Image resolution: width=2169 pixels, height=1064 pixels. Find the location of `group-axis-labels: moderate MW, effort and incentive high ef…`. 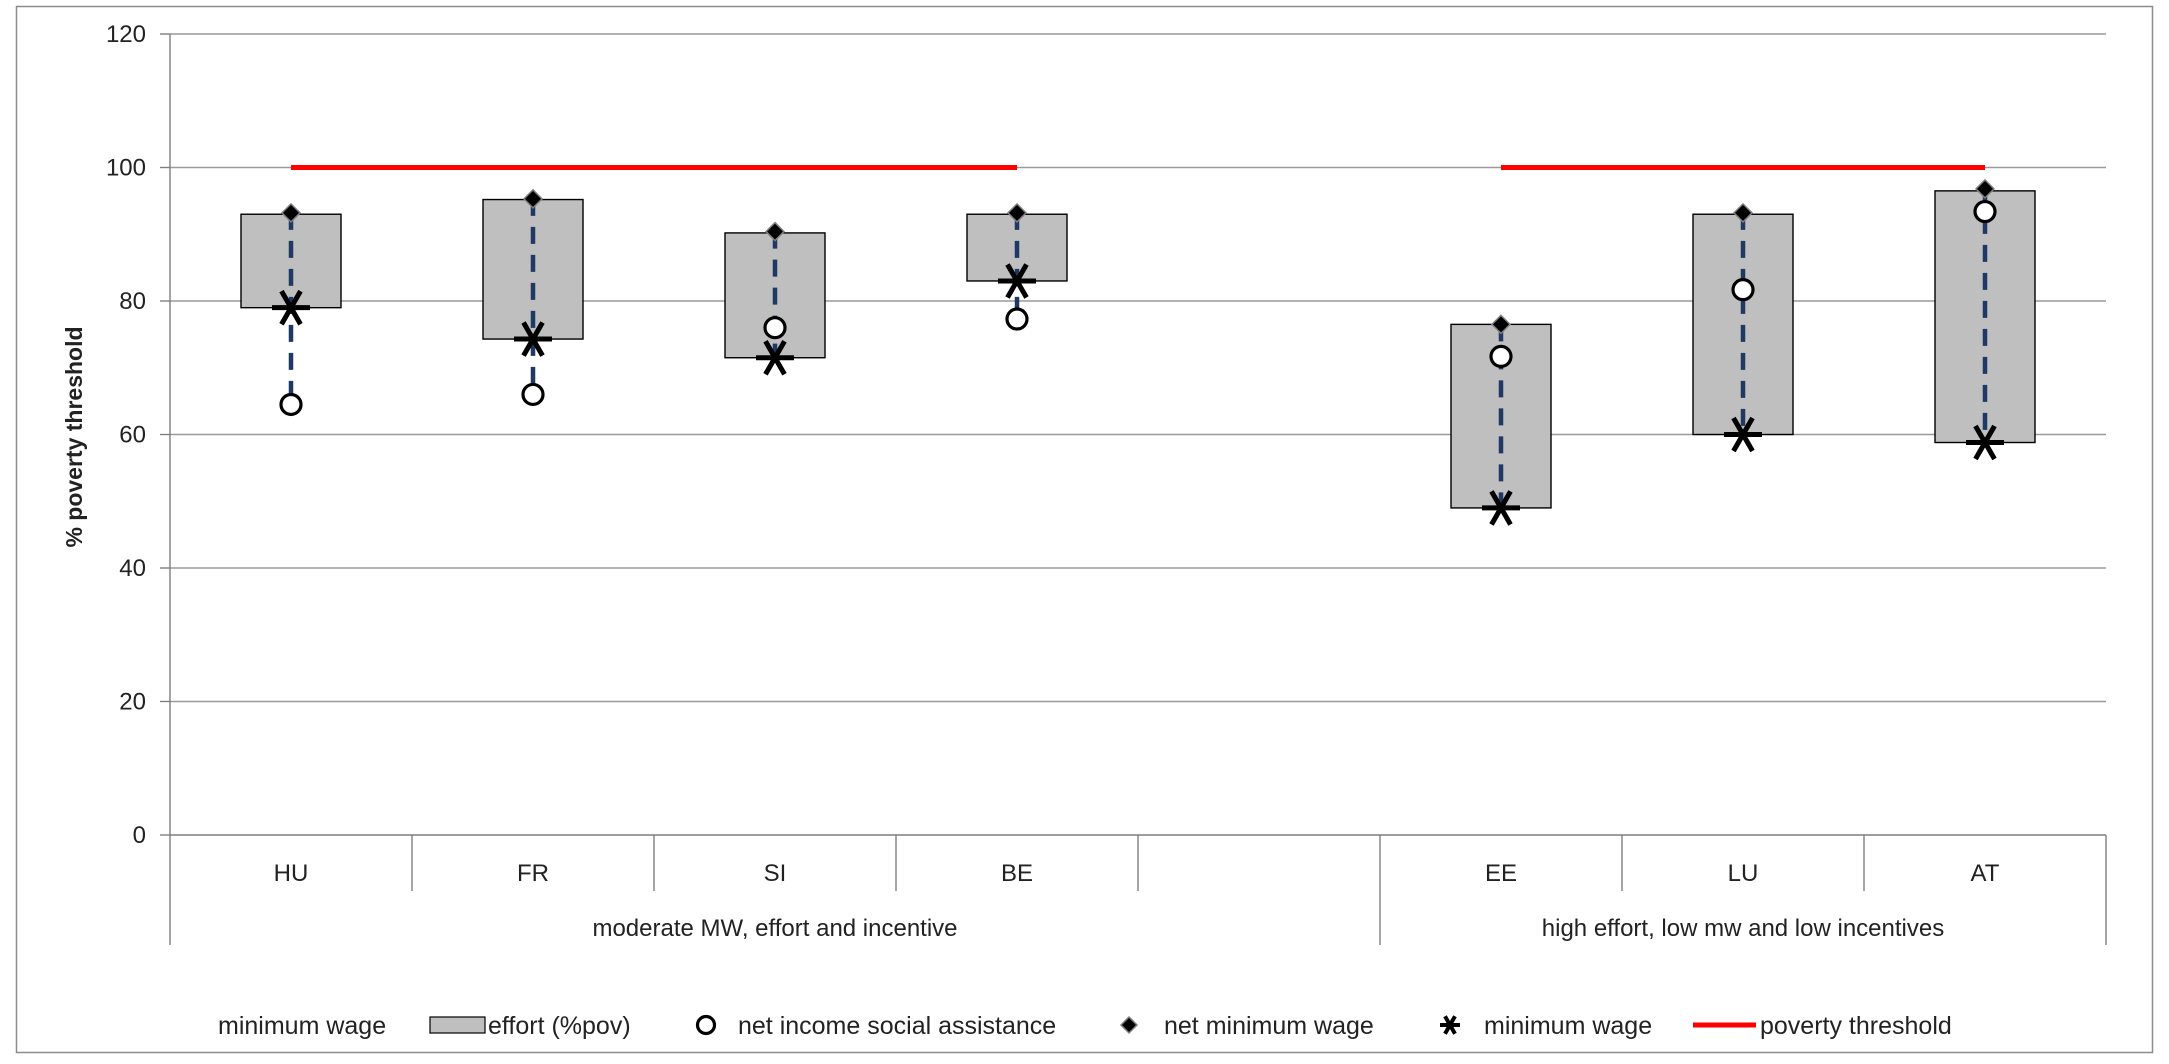

group-axis-labels: moderate MW, effort and incentive high ef… is located at coordinates (1268, 928).